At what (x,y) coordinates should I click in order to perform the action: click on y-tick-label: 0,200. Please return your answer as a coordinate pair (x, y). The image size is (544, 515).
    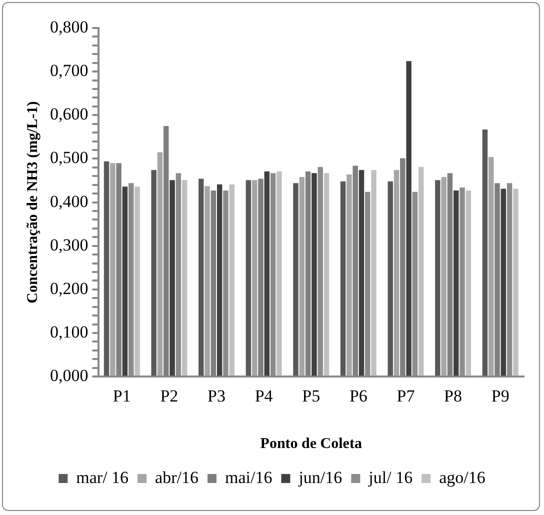
    Looking at the image, I should click on (69, 288).